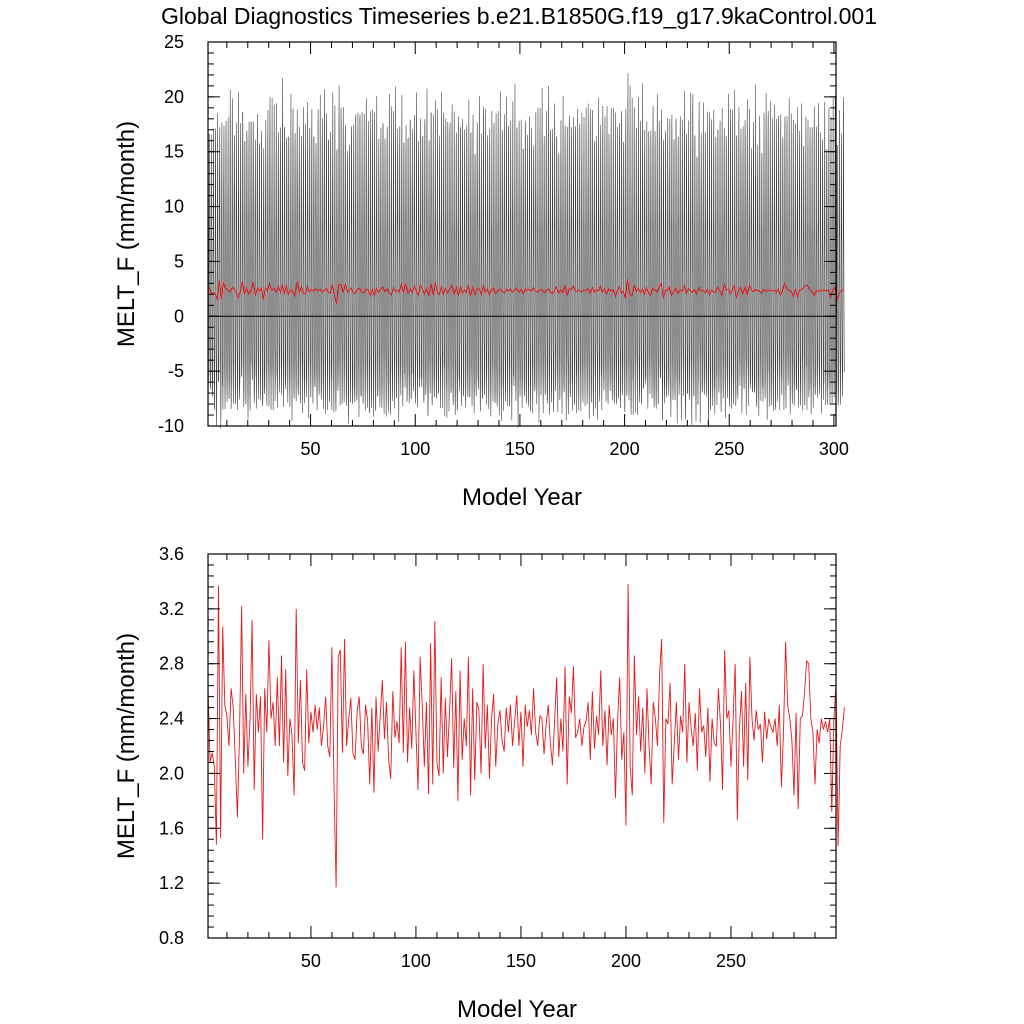 The width and height of the screenshot is (1024, 1024). What do you see at coordinates (416, 961) in the screenshot?
I see `annual-x-tick-label: 100` at bounding box center [416, 961].